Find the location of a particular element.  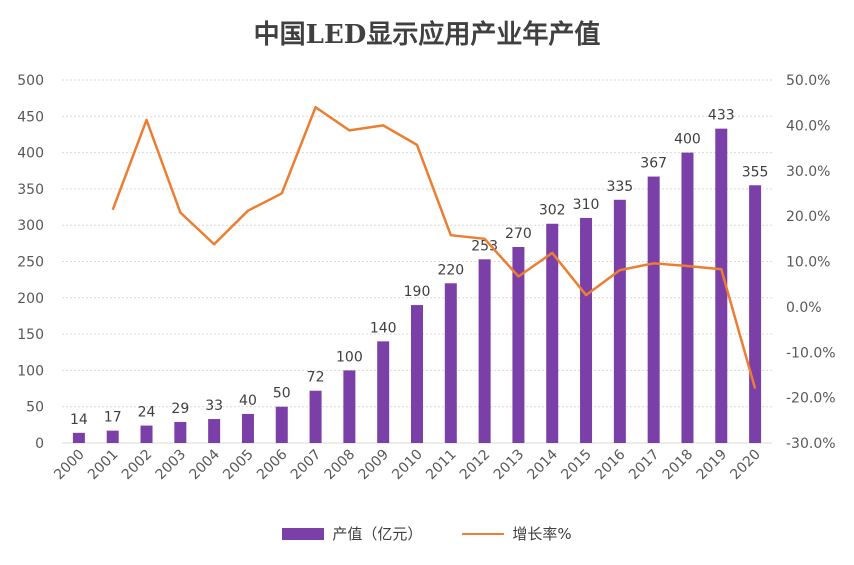

y-left-tick-label: 450 is located at coordinates (30, 117).